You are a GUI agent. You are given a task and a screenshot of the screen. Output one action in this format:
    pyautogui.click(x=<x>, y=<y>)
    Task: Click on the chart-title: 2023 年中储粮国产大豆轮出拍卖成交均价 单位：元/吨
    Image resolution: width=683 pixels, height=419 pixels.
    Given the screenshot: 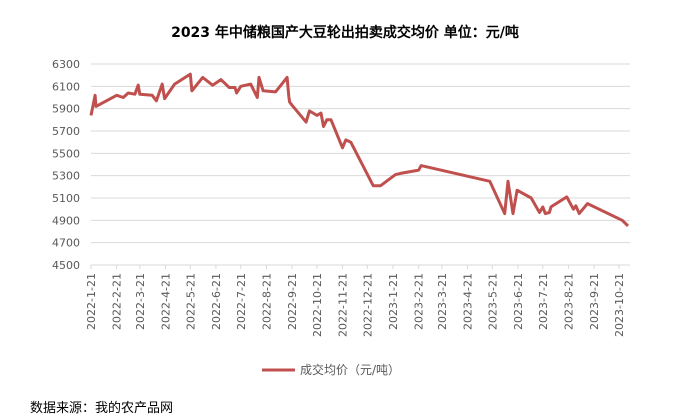 What is the action you would take?
    pyautogui.click(x=345, y=32)
    